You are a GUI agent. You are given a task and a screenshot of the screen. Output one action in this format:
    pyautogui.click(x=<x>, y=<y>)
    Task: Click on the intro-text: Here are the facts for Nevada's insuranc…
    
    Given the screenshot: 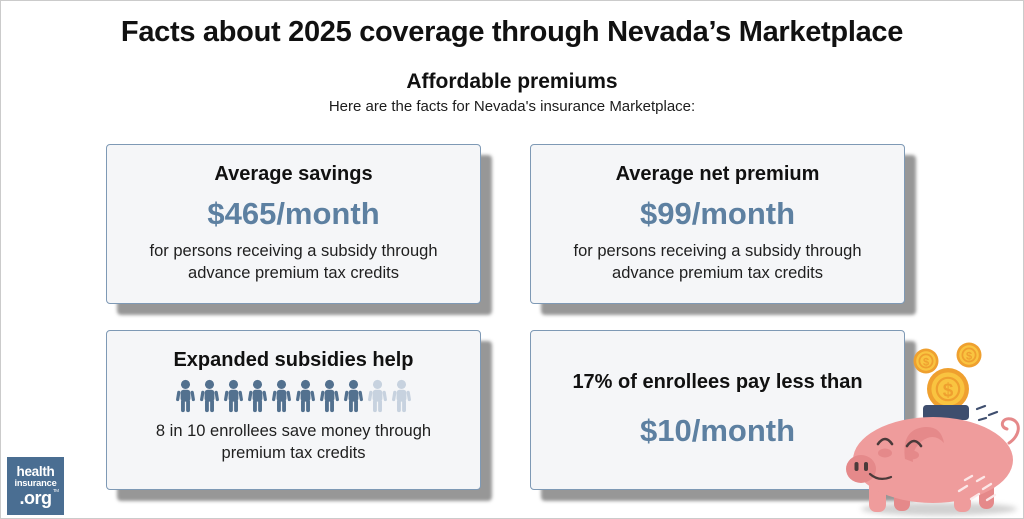 What is the action you would take?
    pyautogui.click(x=512, y=106)
    